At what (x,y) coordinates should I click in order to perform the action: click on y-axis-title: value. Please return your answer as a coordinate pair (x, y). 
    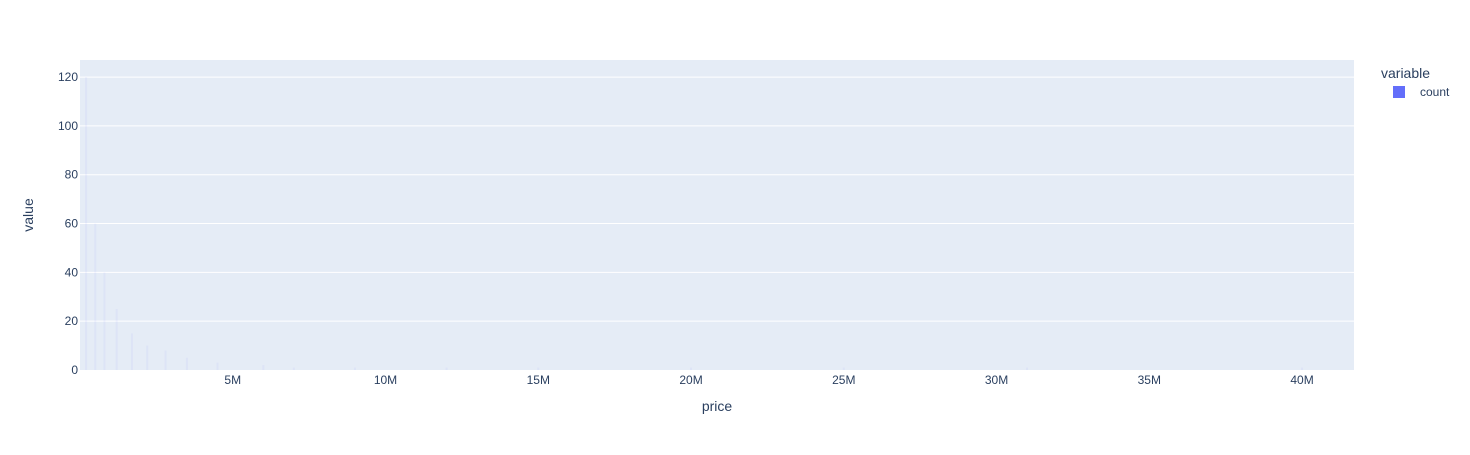
    Looking at the image, I should click on (28, 215).